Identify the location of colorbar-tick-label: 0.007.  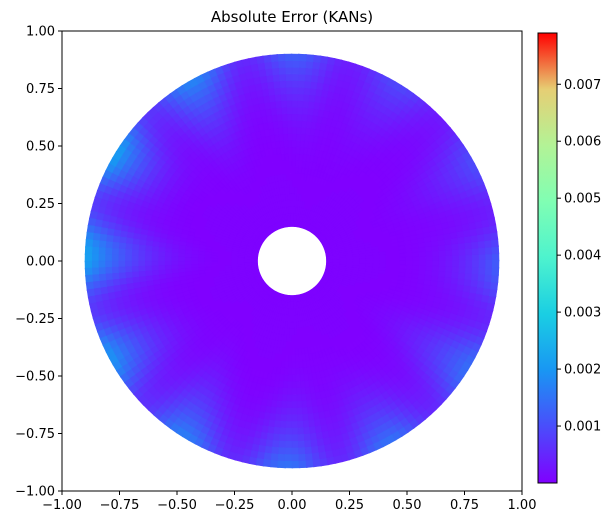
(582, 85).